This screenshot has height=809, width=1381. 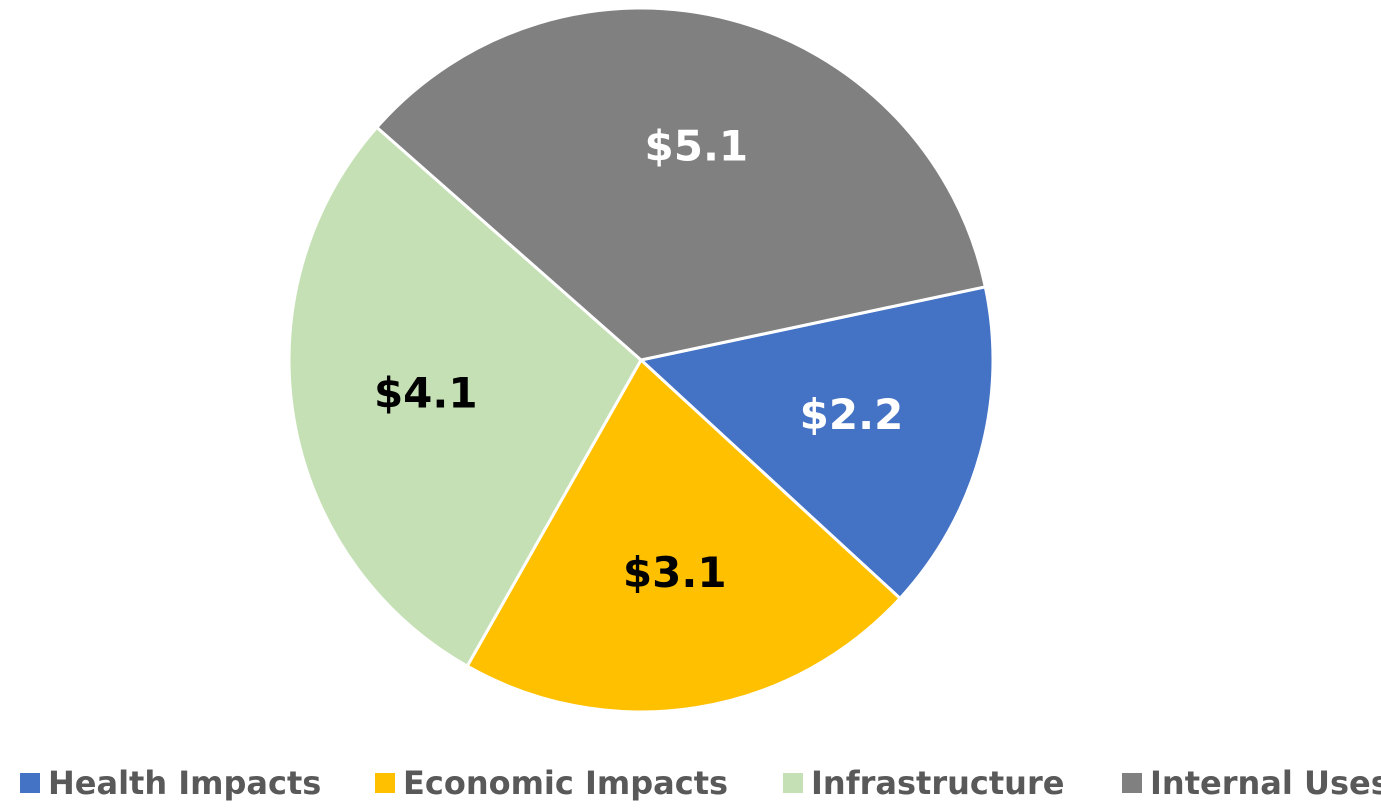 I want to click on legend-label: Internal Uses, so click(x=1265, y=783).